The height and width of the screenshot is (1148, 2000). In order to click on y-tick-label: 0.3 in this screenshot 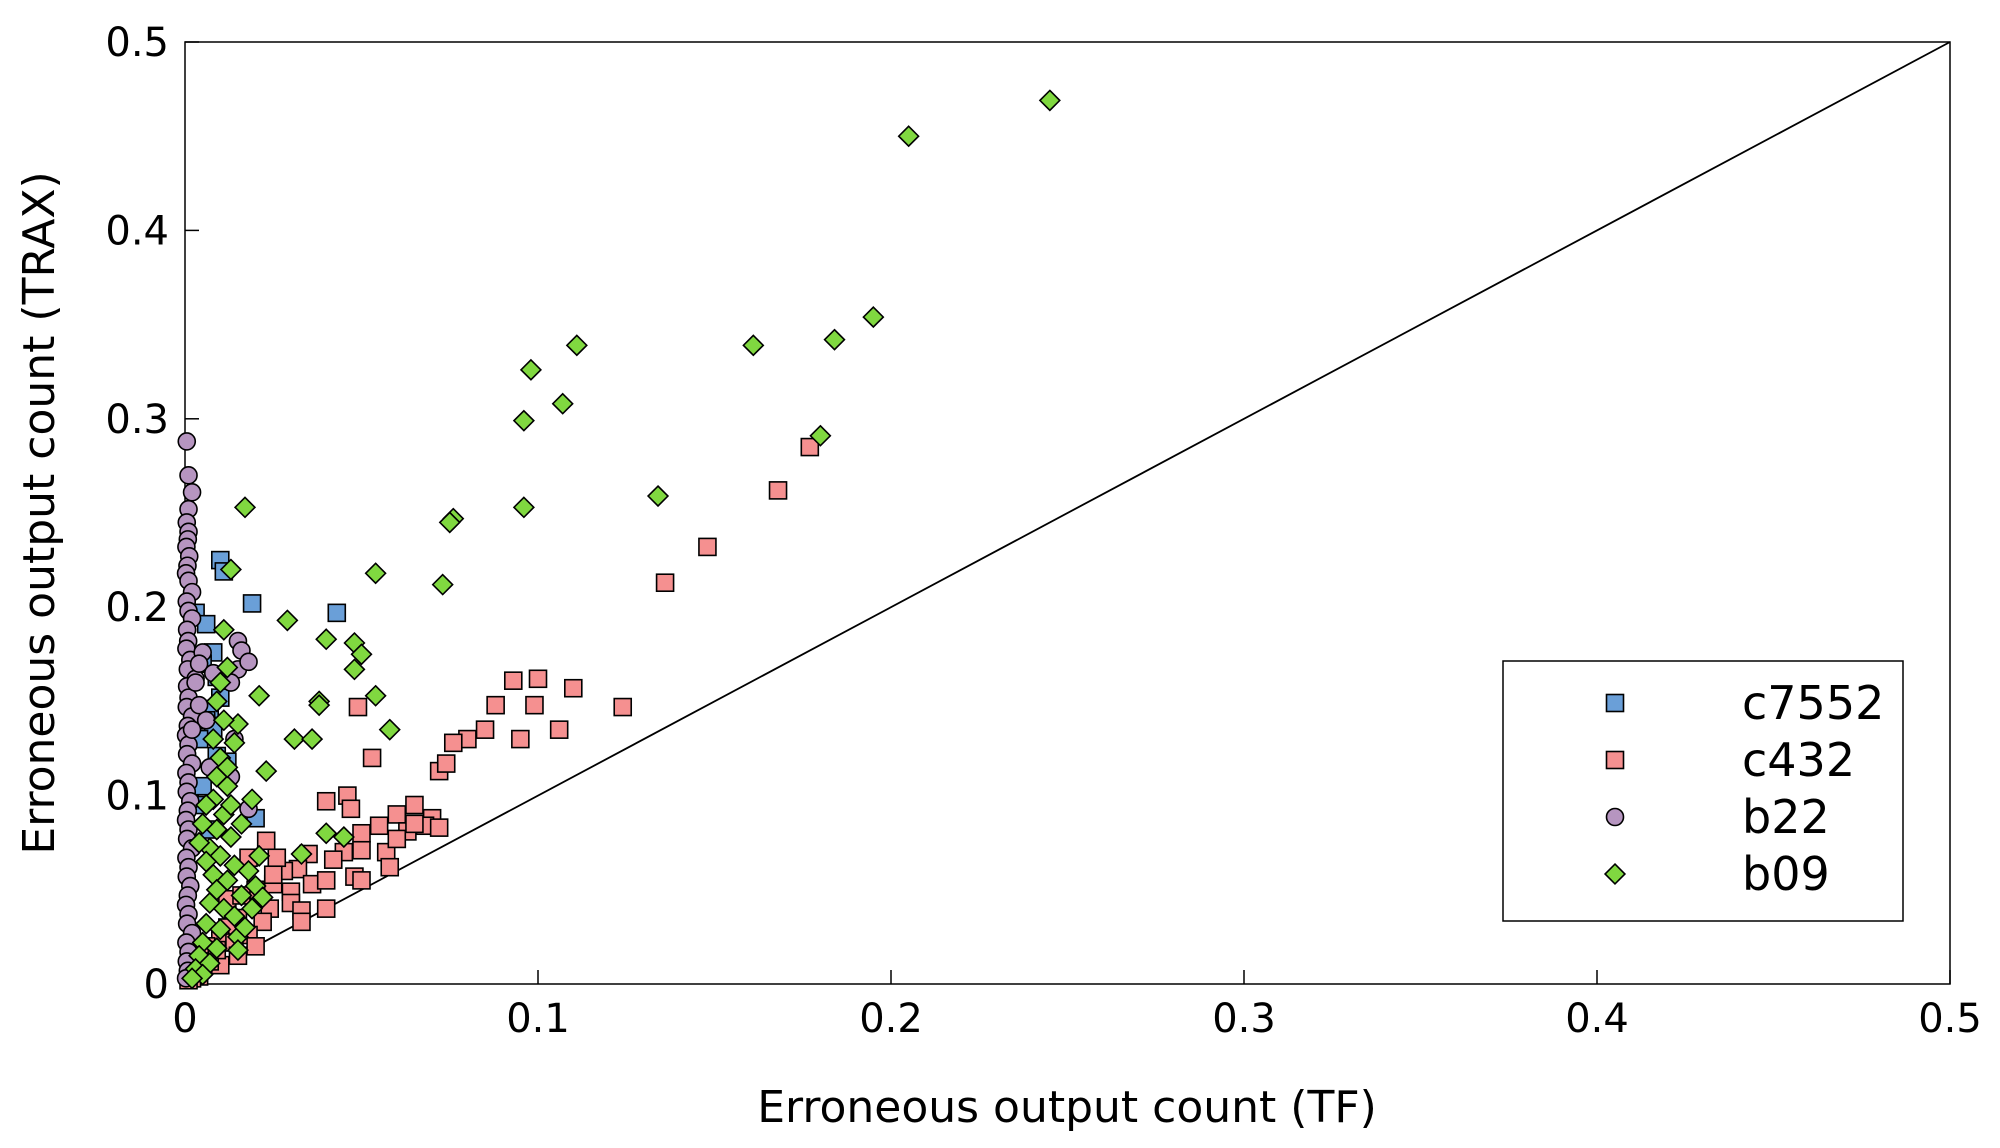, I will do `click(137, 420)`.